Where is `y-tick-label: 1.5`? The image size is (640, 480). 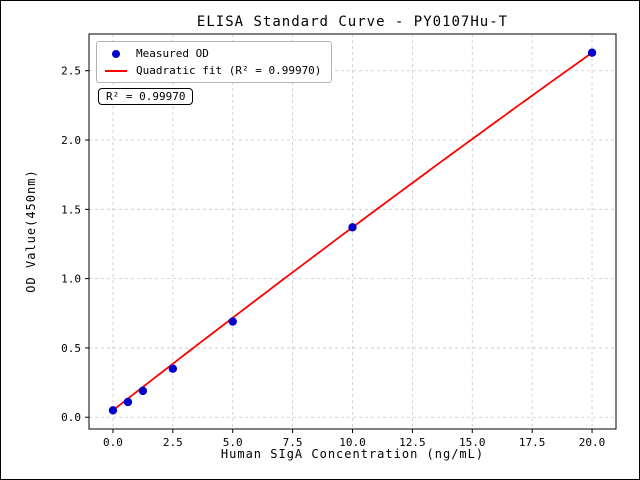
y-tick-label: 1.5 is located at coordinates (71, 209).